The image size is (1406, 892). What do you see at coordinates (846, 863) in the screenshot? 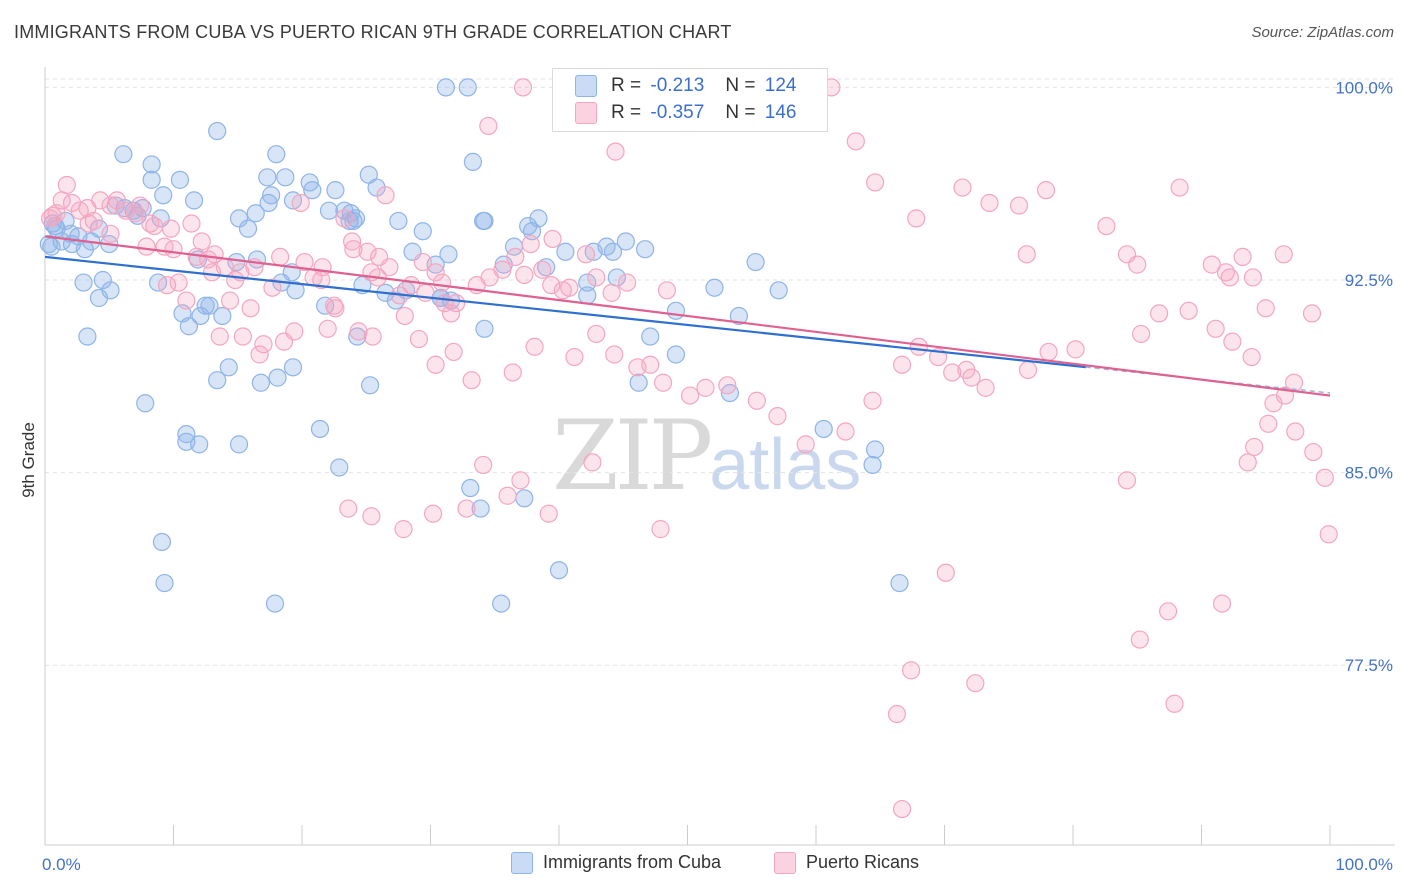
I see `bottom-legend-puerto-ricans: Puerto Ricans` at bounding box center [846, 863].